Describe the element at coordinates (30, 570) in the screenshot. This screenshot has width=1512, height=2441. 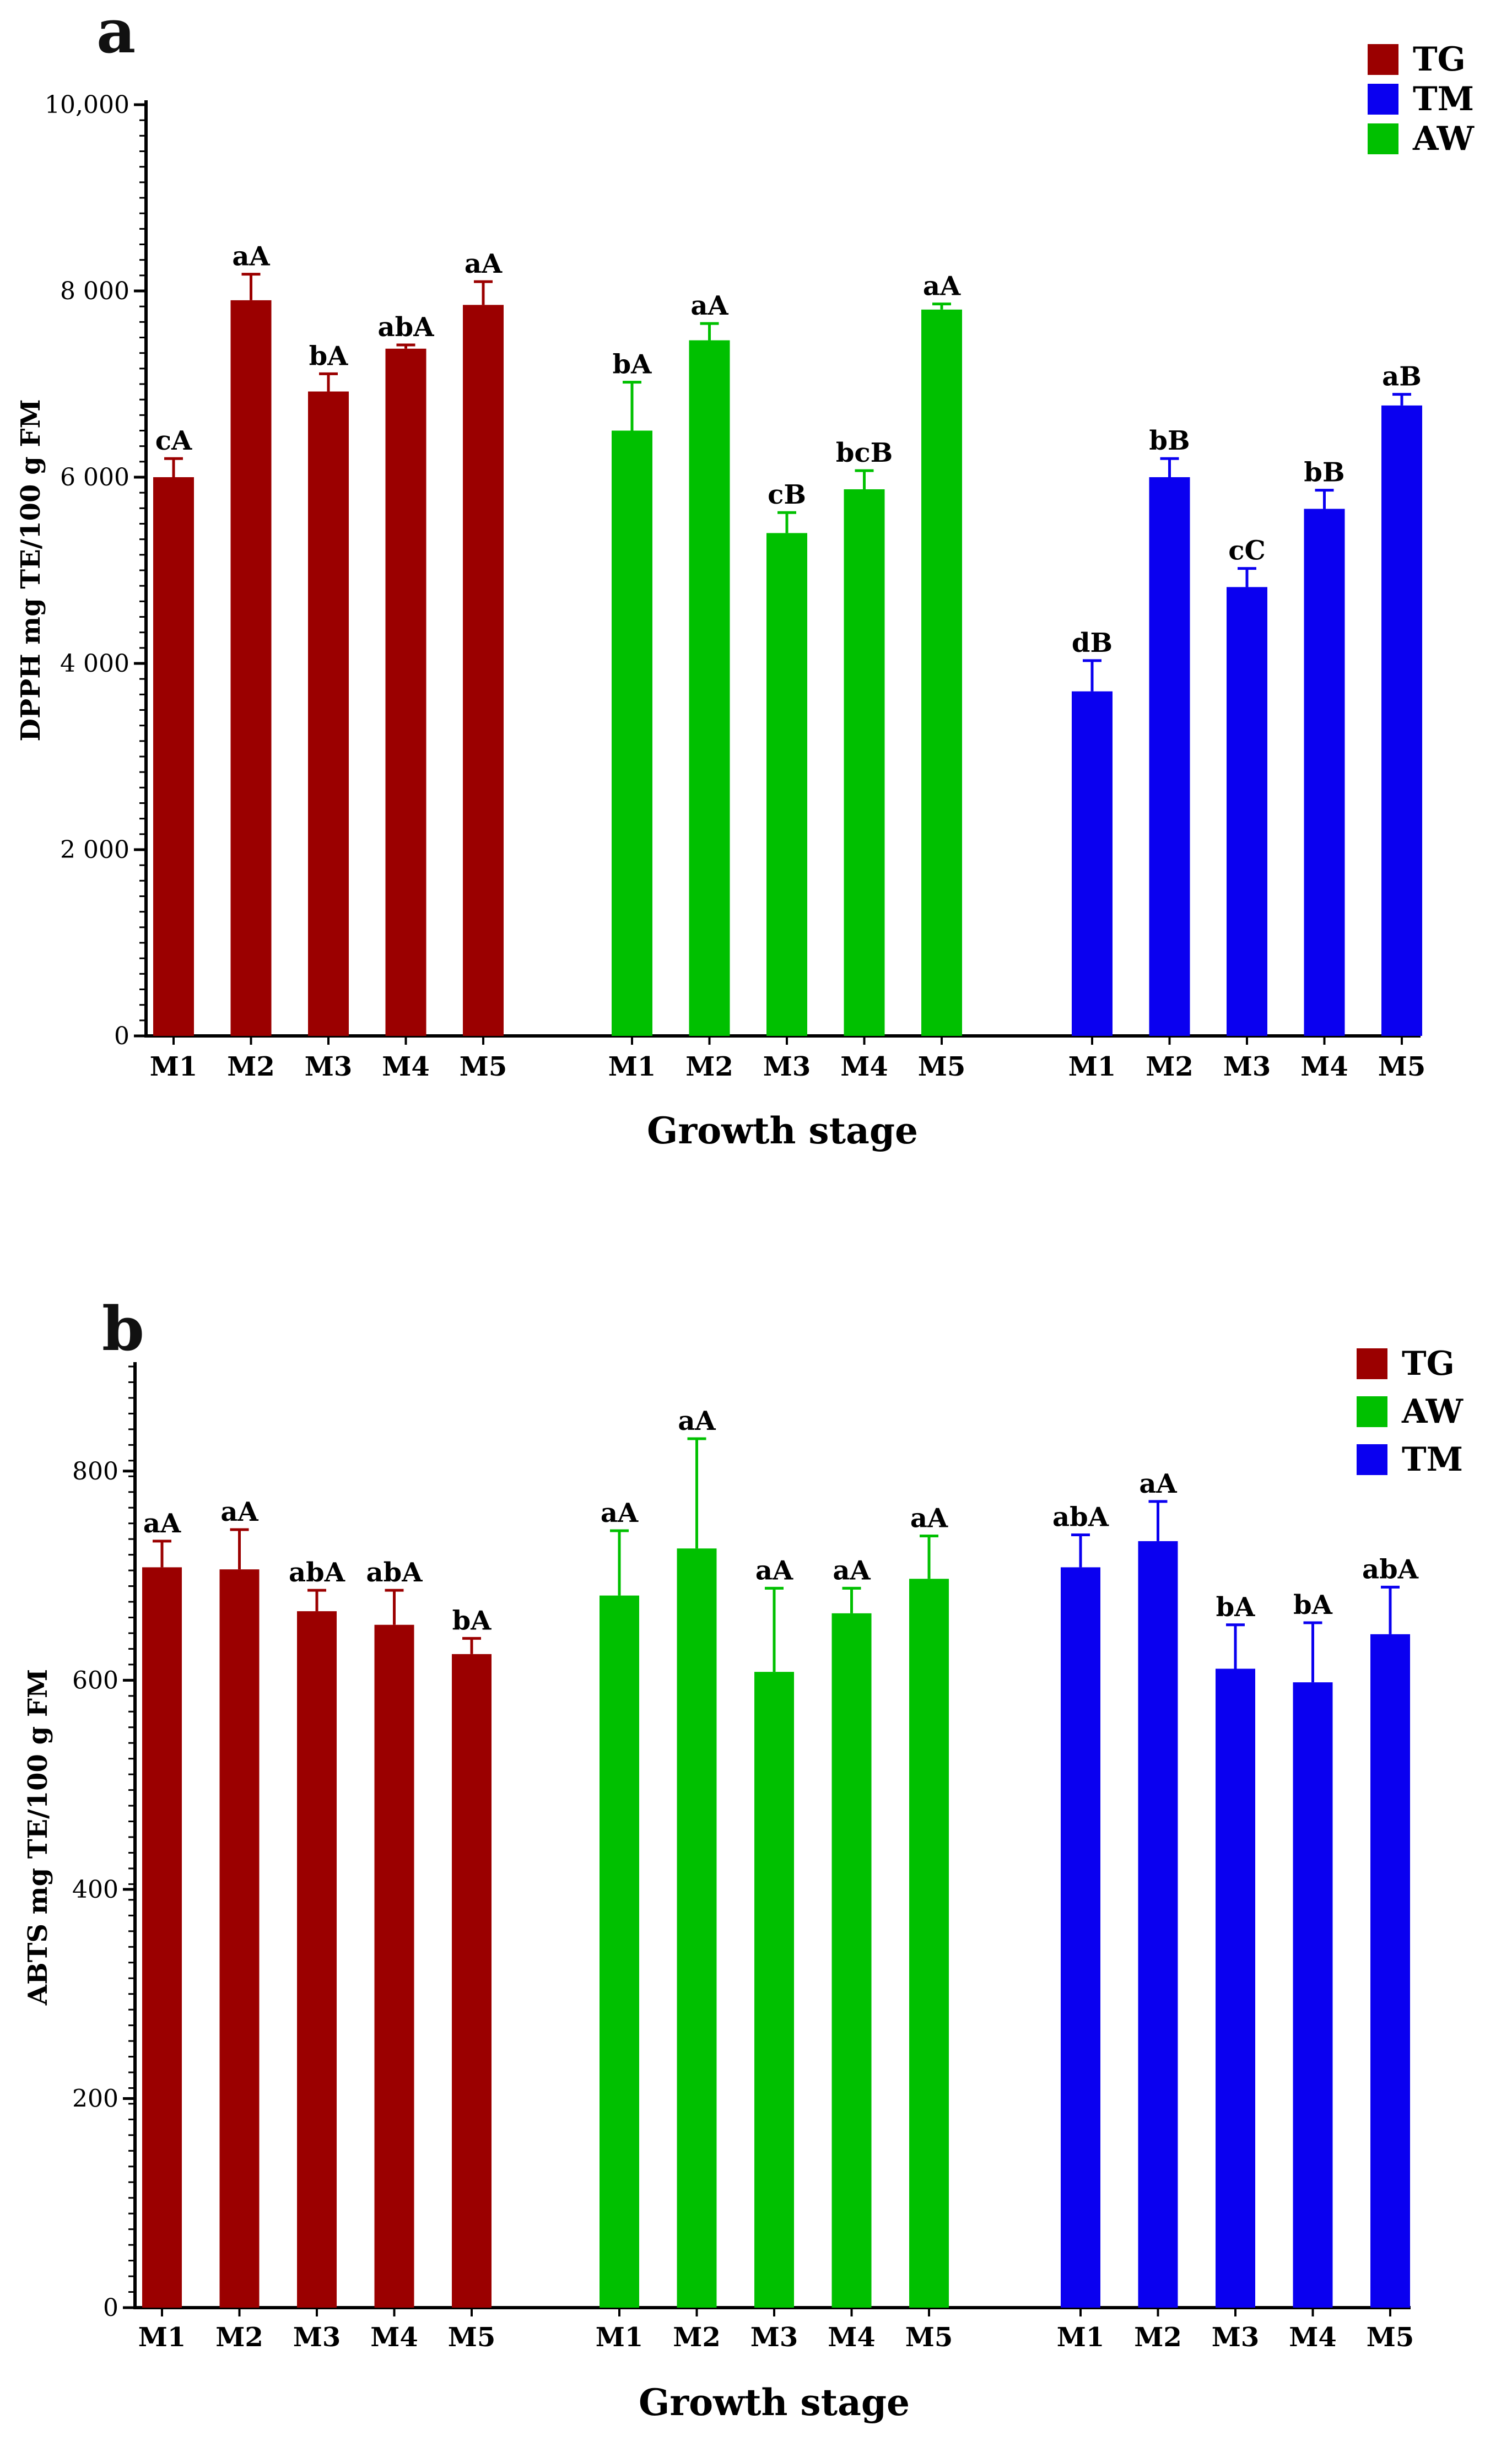
I see `y-axis-title: DPPH mg TE/100 g FM` at that location.